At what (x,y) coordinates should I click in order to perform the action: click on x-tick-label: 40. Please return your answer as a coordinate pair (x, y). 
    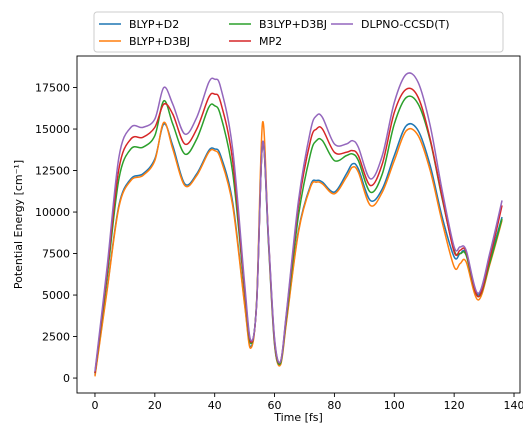
    Looking at the image, I should click on (215, 405).